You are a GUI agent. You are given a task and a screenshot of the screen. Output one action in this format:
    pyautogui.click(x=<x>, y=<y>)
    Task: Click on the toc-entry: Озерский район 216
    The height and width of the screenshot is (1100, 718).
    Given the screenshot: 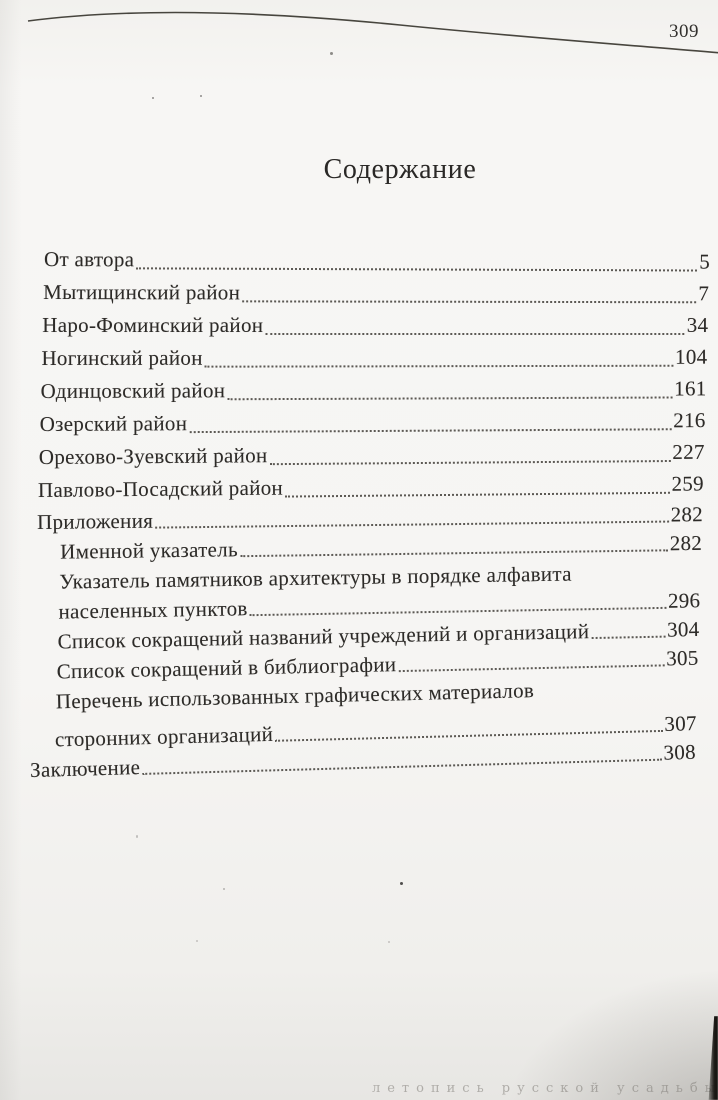 What is the action you would take?
    pyautogui.click(x=373, y=422)
    